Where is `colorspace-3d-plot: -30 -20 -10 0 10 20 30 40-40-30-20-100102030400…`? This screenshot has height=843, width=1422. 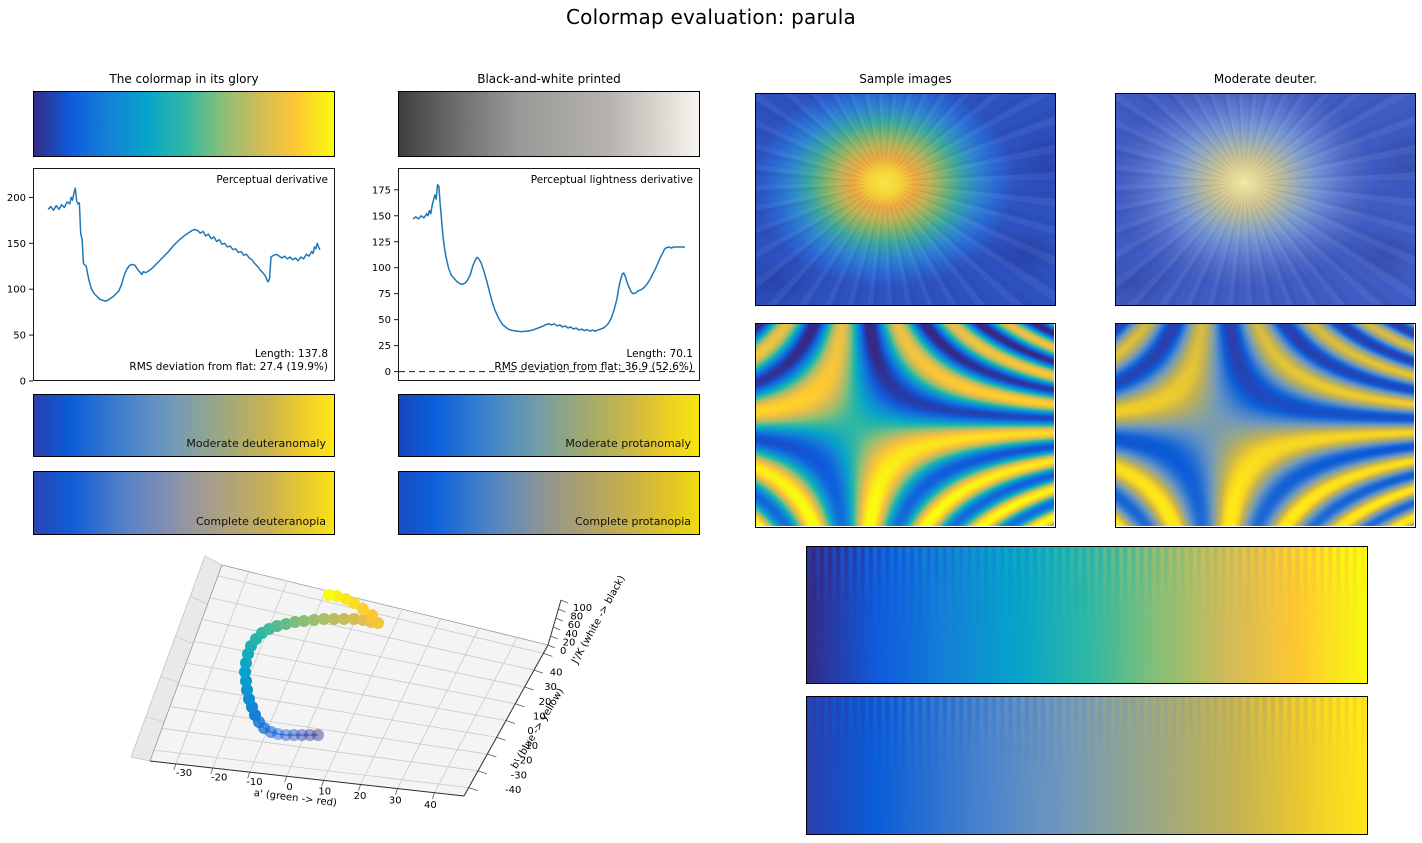
colorspace-3d-plot: -30 -20 -10 0 10 20 30 40-40-30-20-100102030400… is located at coordinates (379, 683).